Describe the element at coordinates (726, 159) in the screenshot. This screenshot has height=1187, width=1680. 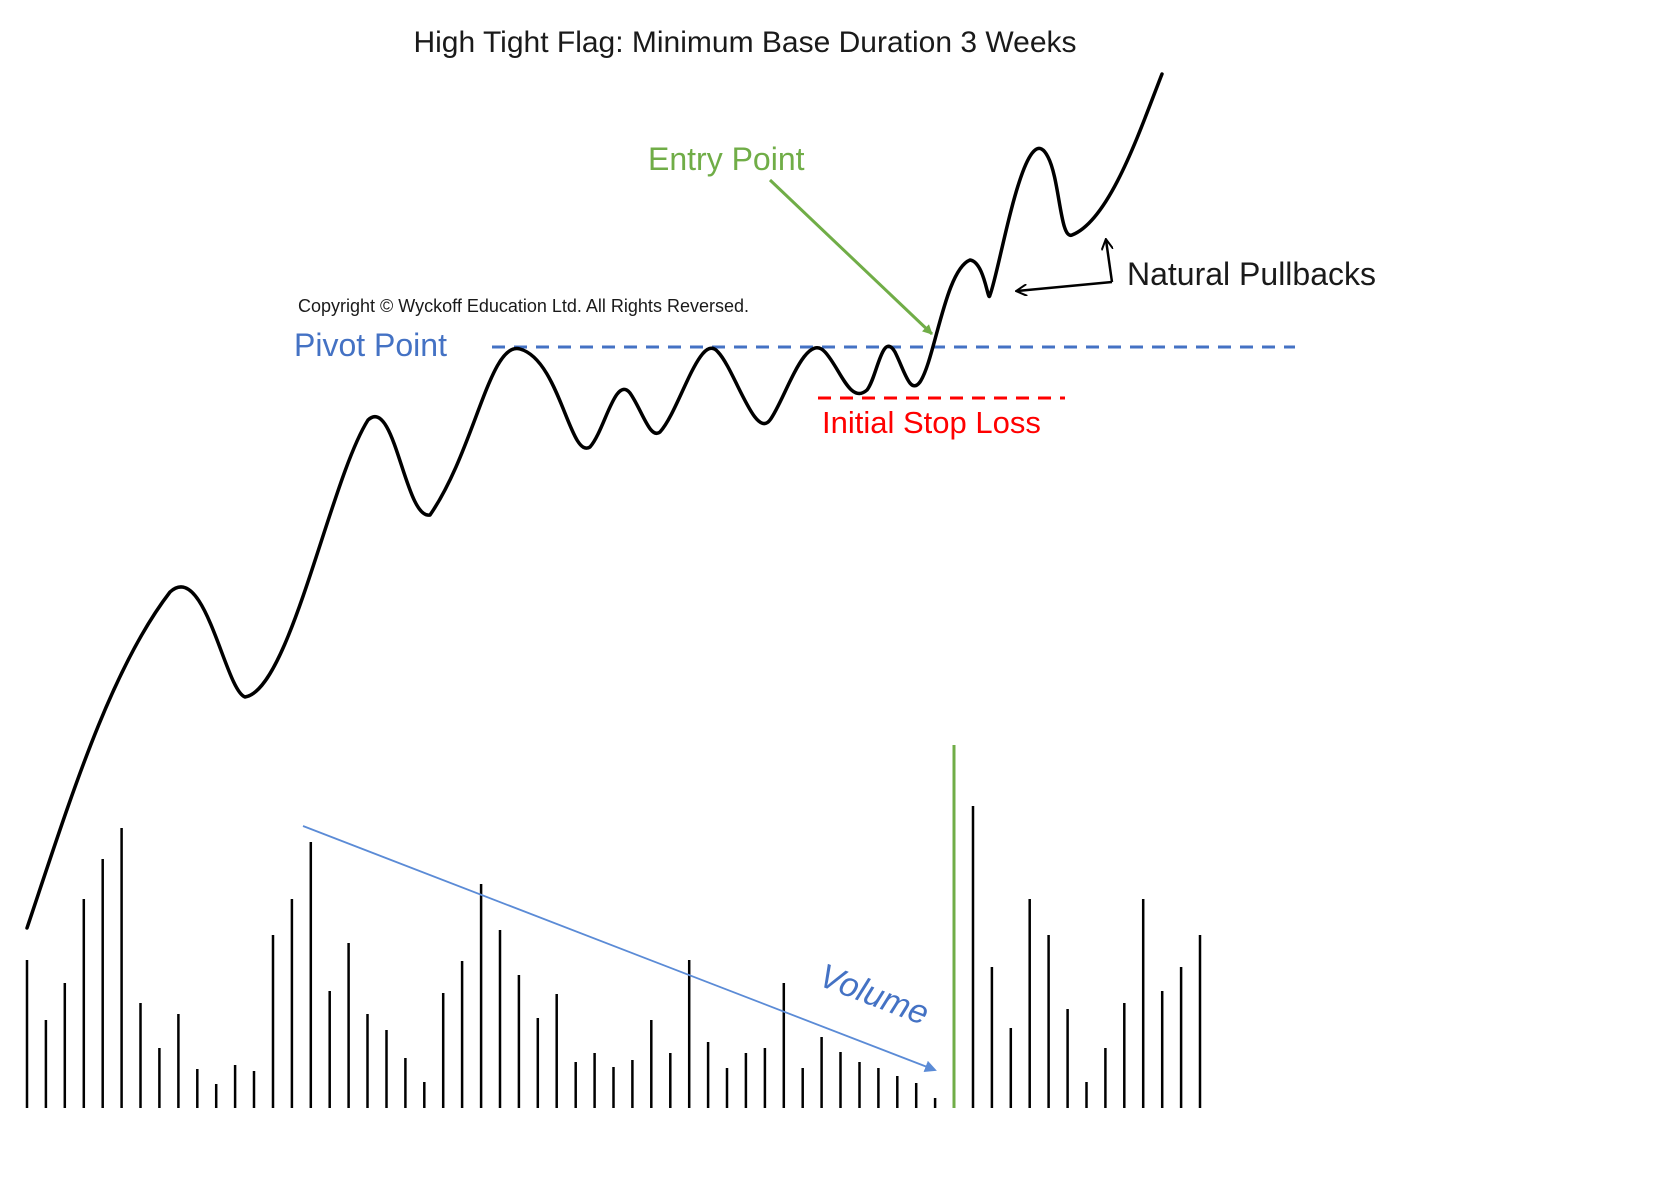
I see `entry-point-label: Entry Point` at that location.